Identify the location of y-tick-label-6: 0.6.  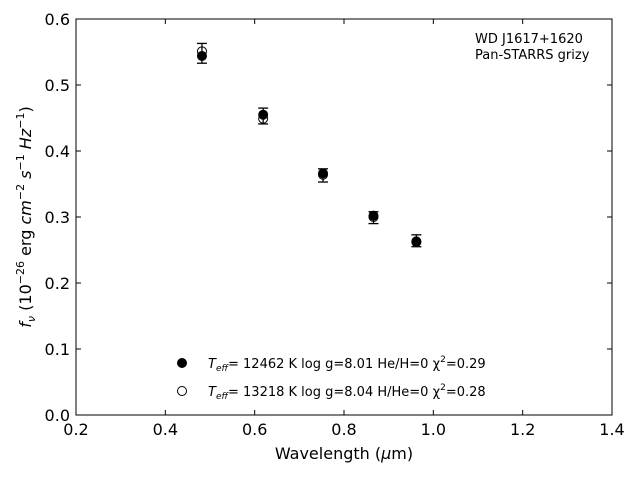
(57, 19).